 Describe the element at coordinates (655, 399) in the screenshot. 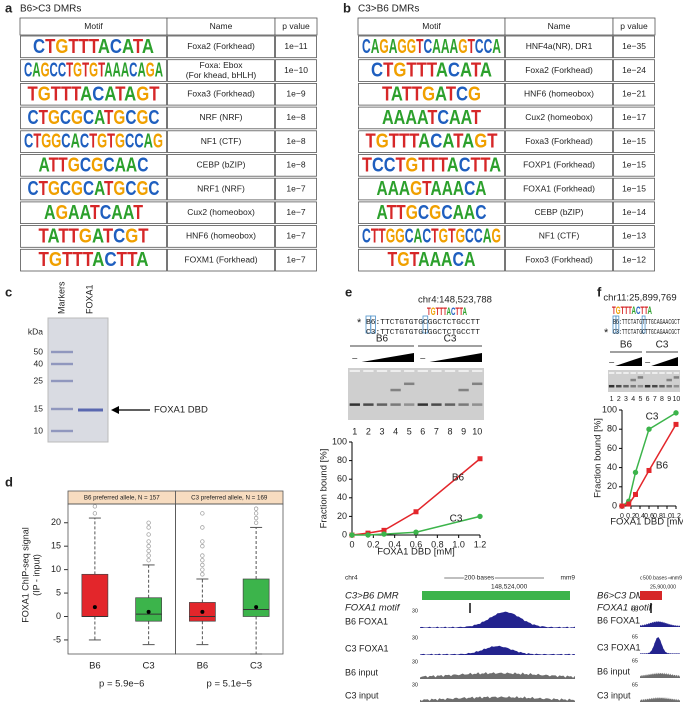

I see `lane-number: 7` at that location.